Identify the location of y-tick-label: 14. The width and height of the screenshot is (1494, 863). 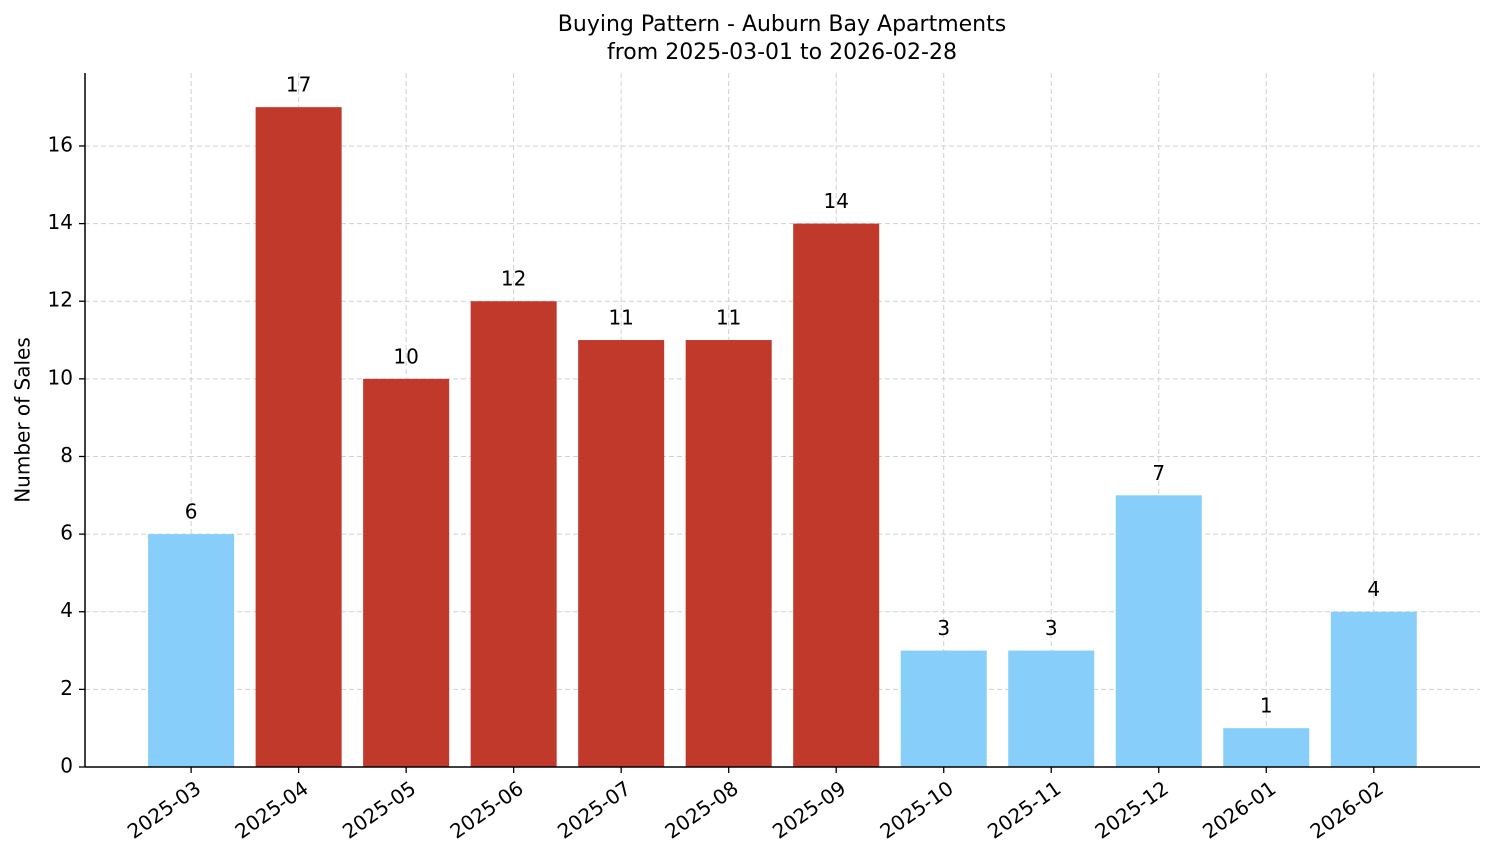
(60, 222).